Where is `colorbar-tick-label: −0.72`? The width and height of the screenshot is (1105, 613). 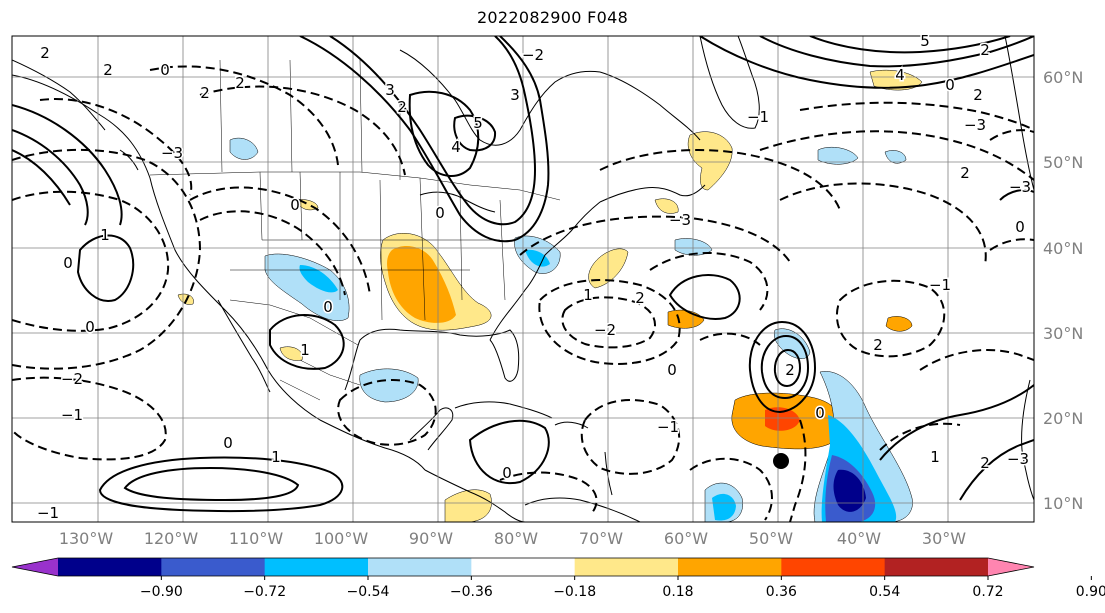
colorbar-tick-label: −0.72 is located at coordinates (264, 592).